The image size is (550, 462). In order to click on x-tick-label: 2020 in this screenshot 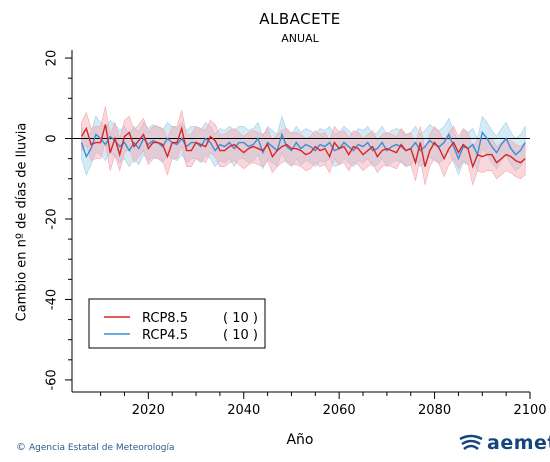, I will do `click(148, 410)`.